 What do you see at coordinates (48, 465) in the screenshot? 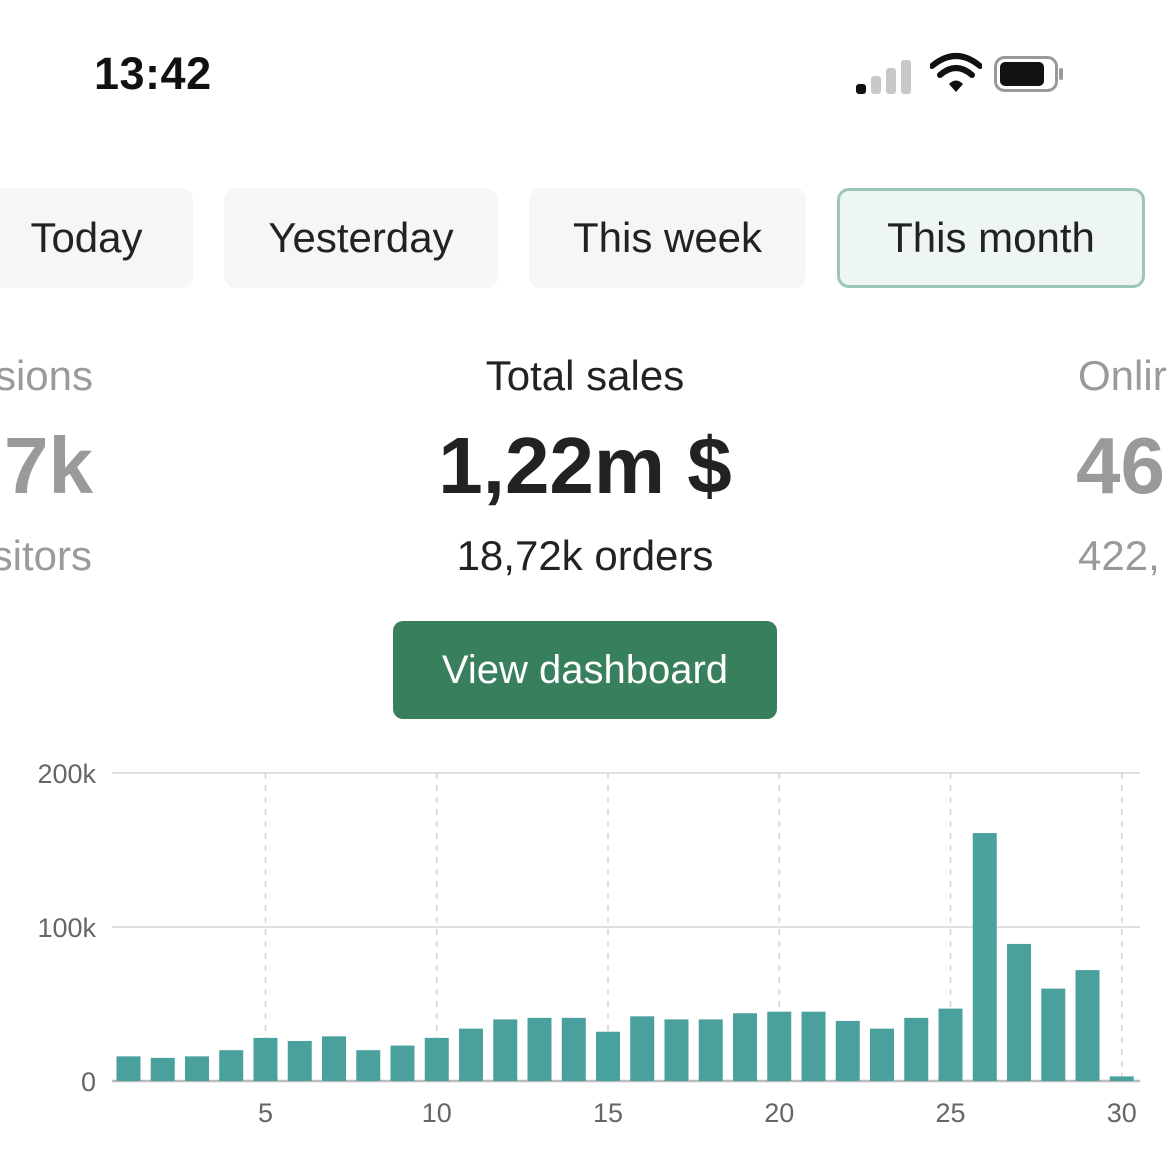
I see `sessions-value: 7k` at bounding box center [48, 465].